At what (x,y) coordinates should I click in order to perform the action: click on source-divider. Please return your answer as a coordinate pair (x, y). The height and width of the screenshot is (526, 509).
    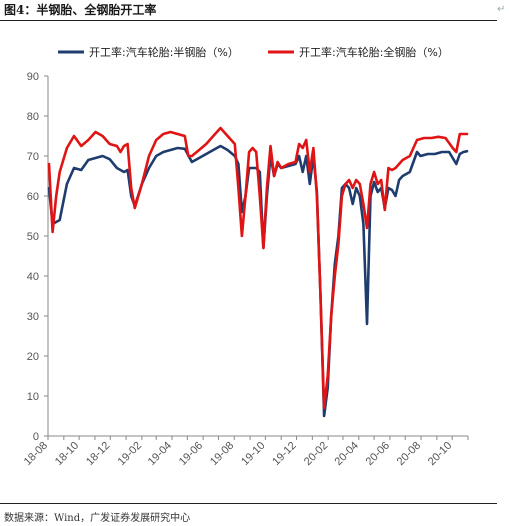
    Looking at the image, I should click on (248, 503).